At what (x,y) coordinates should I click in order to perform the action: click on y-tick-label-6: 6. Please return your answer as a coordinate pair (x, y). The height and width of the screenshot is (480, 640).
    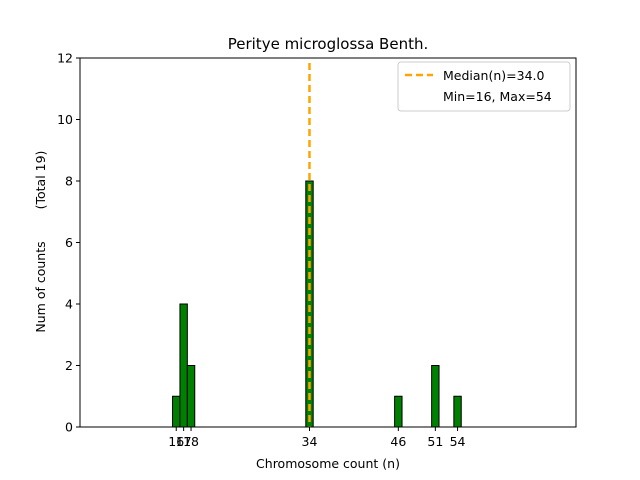
    Looking at the image, I should click on (69, 242).